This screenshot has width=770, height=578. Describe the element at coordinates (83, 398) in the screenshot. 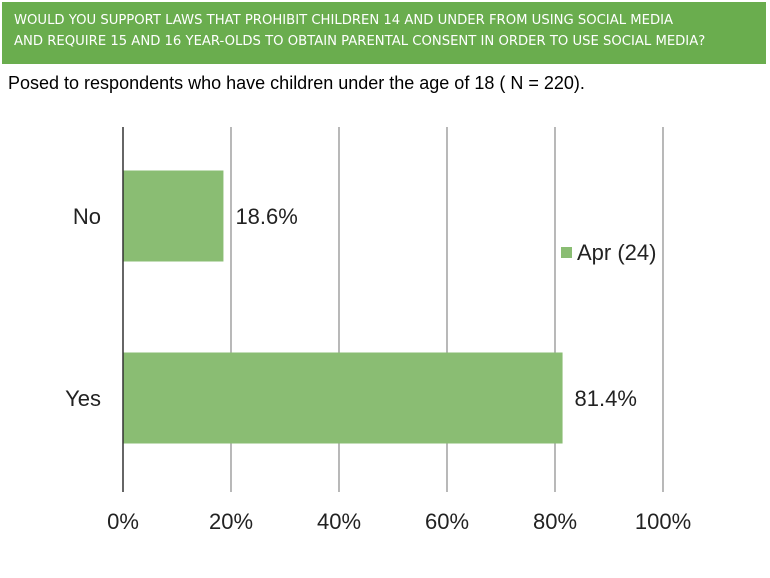

I see `category-label-yes: Yes` at that location.